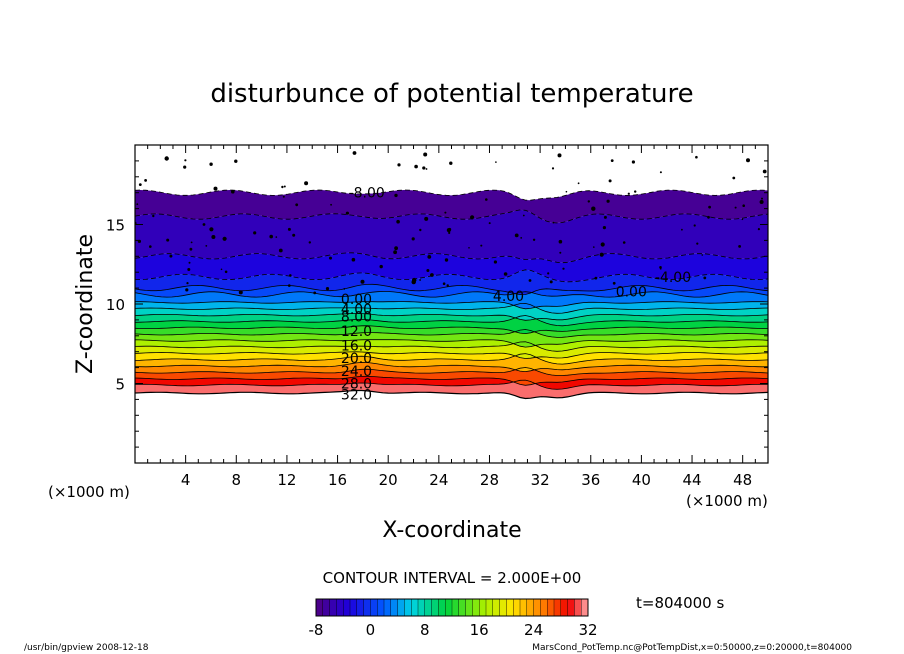 This screenshot has height=654, width=904. What do you see at coordinates (533, 630) in the screenshot?
I see `colorbar-tick-label: 24` at bounding box center [533, 630].